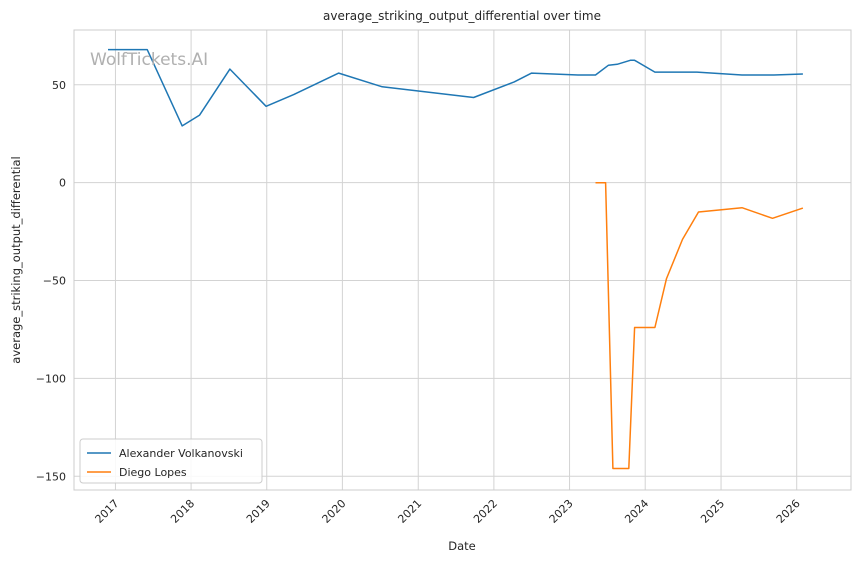 The height and width of the screenshot is (561, 858). Describe the element at coordinates (54, 281) in the screenshot. I see `y-tick-label: −50` at that location.